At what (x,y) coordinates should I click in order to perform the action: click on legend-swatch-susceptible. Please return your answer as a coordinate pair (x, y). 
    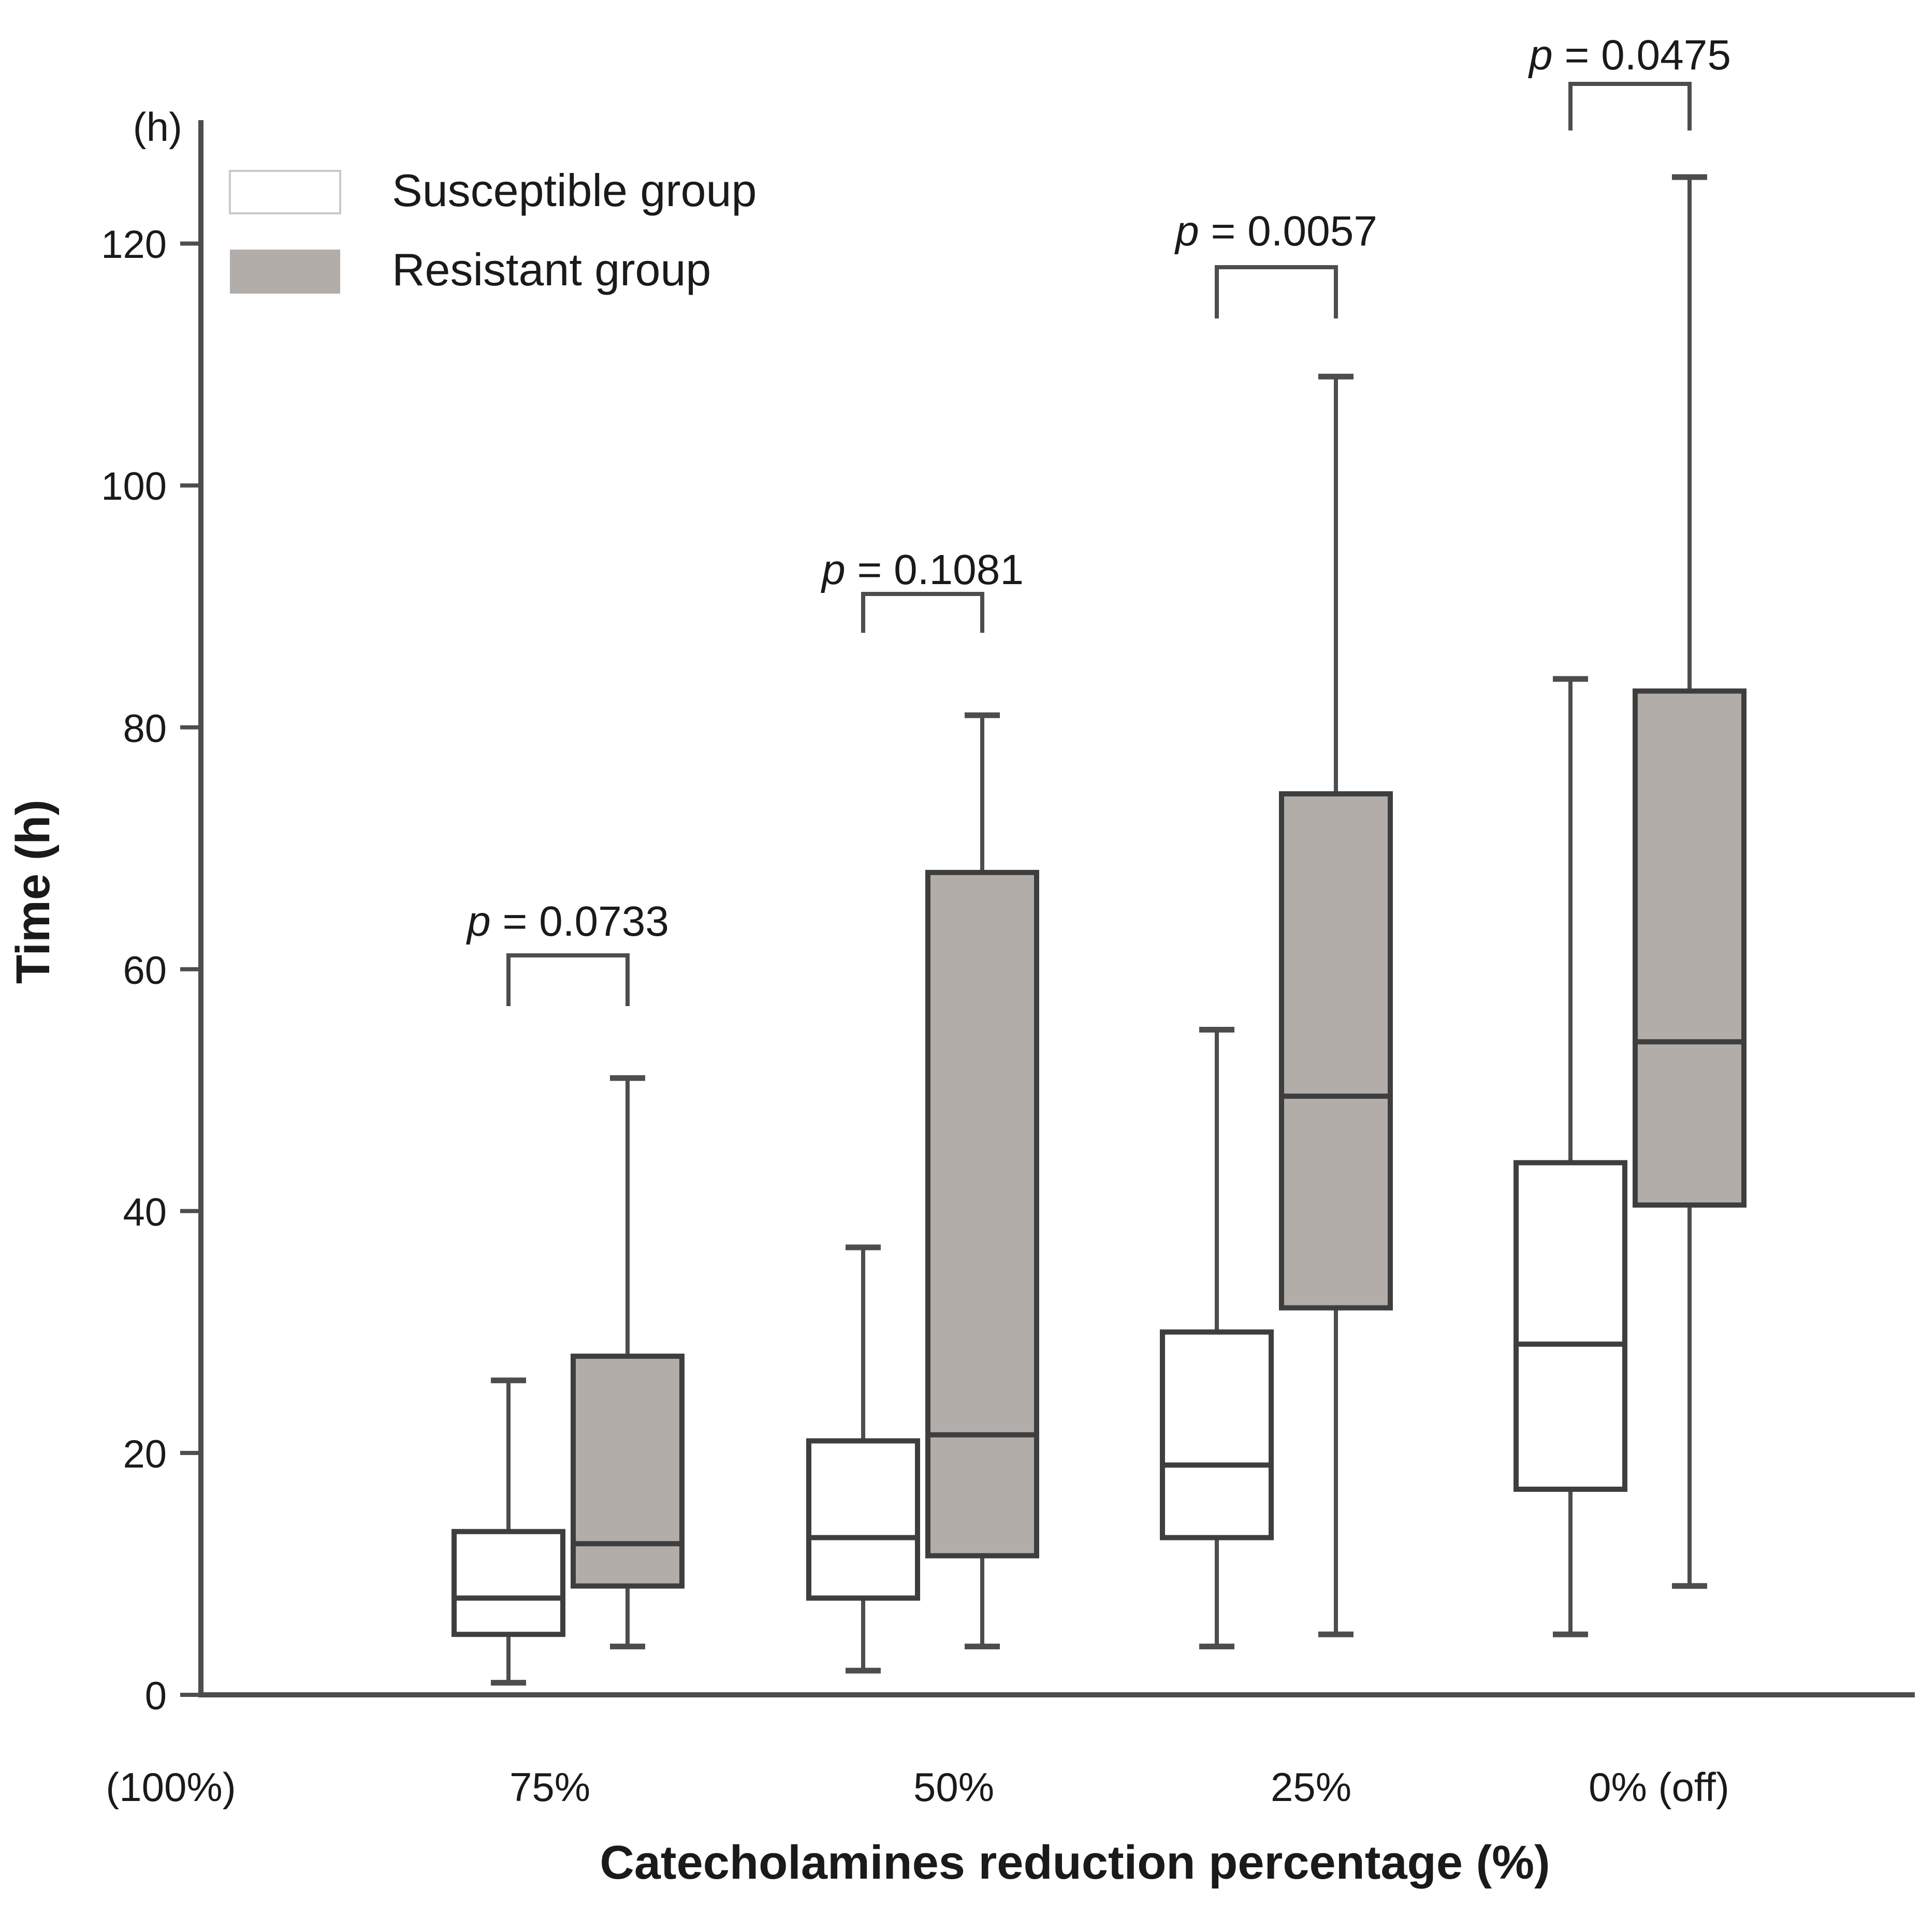
    Looking at the image, I should click on (285, 192).